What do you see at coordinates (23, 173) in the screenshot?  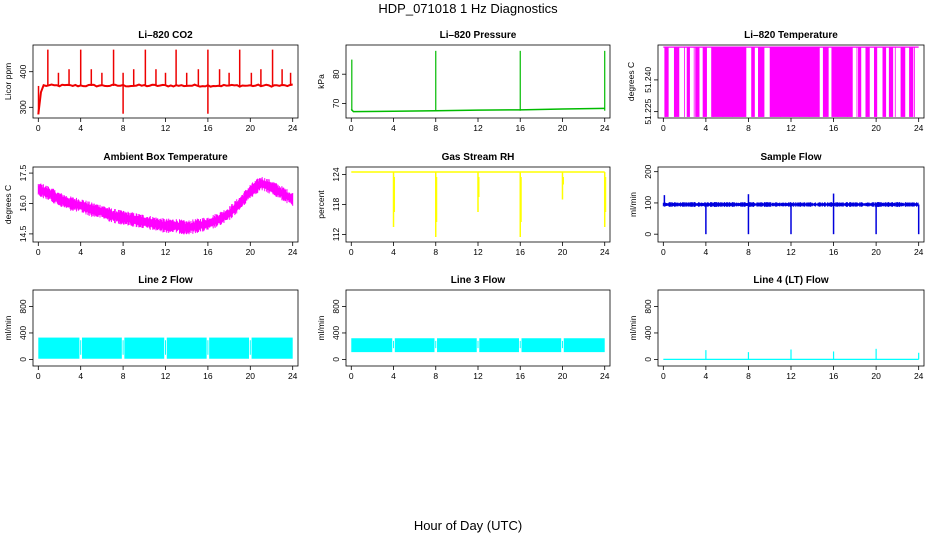 I see `y-tick-label: 17.5` at bounding box center [23, 173].